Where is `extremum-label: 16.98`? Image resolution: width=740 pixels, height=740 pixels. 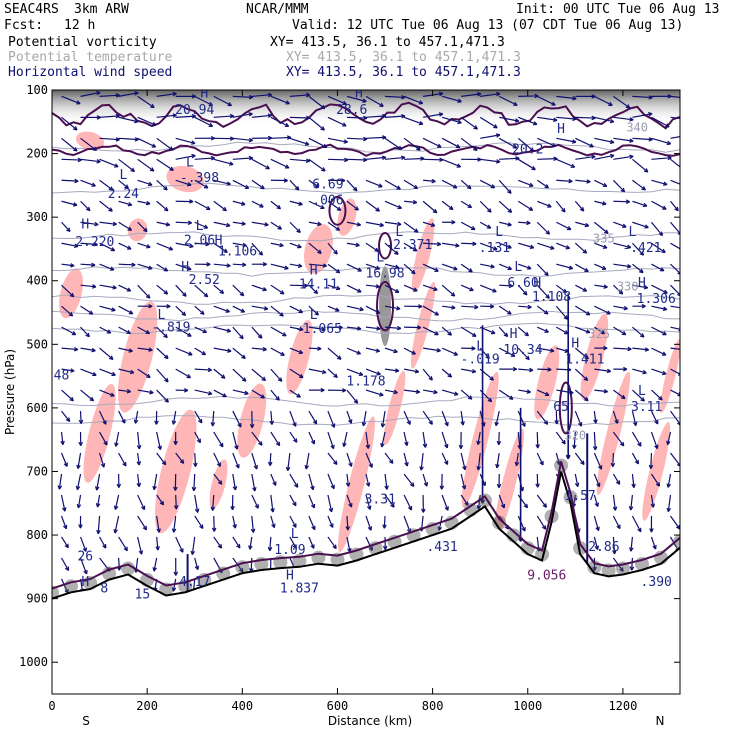 extremum-label: 16.98 is located at coordinates (384, 274).